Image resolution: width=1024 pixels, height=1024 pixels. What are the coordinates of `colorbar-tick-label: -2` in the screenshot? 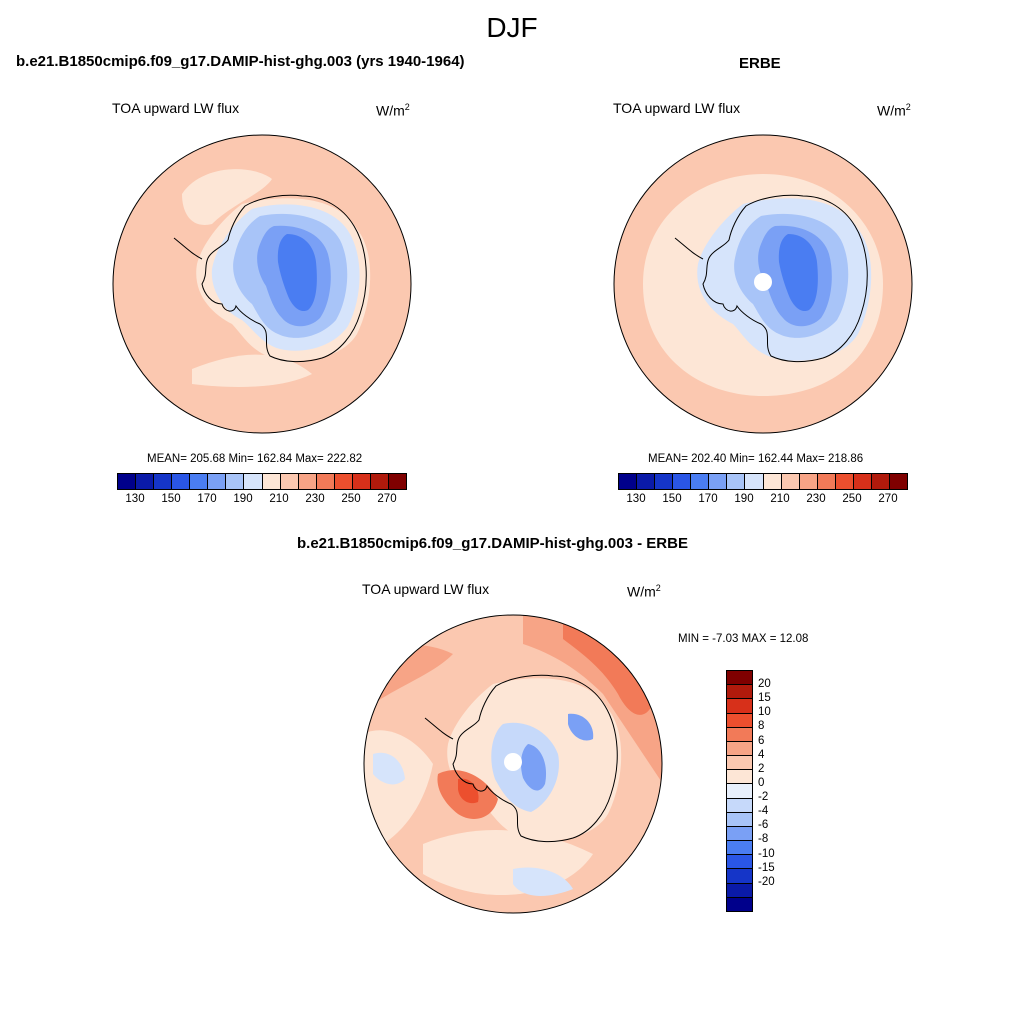 It's located at (763, 797).